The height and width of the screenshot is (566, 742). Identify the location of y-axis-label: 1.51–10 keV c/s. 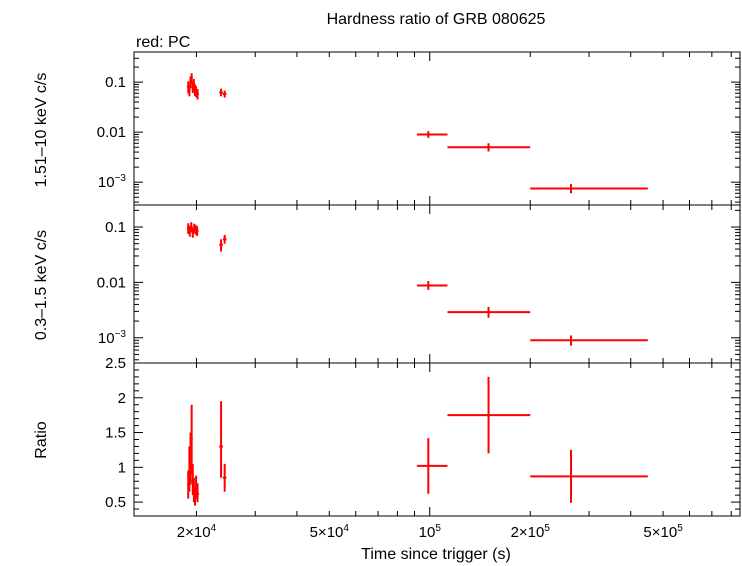
(41, 130).